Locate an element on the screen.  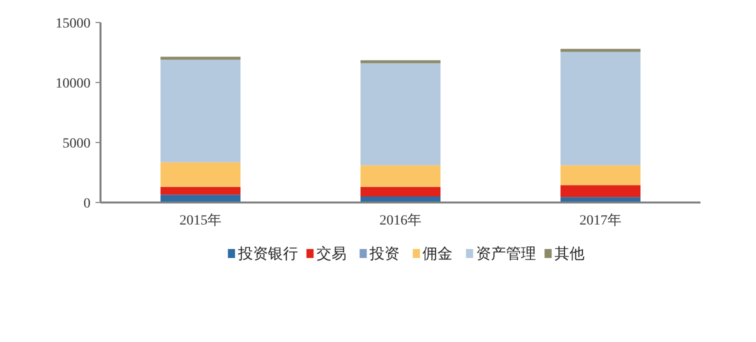
y-tick-label: 0 is located at coordinates (87, 204).